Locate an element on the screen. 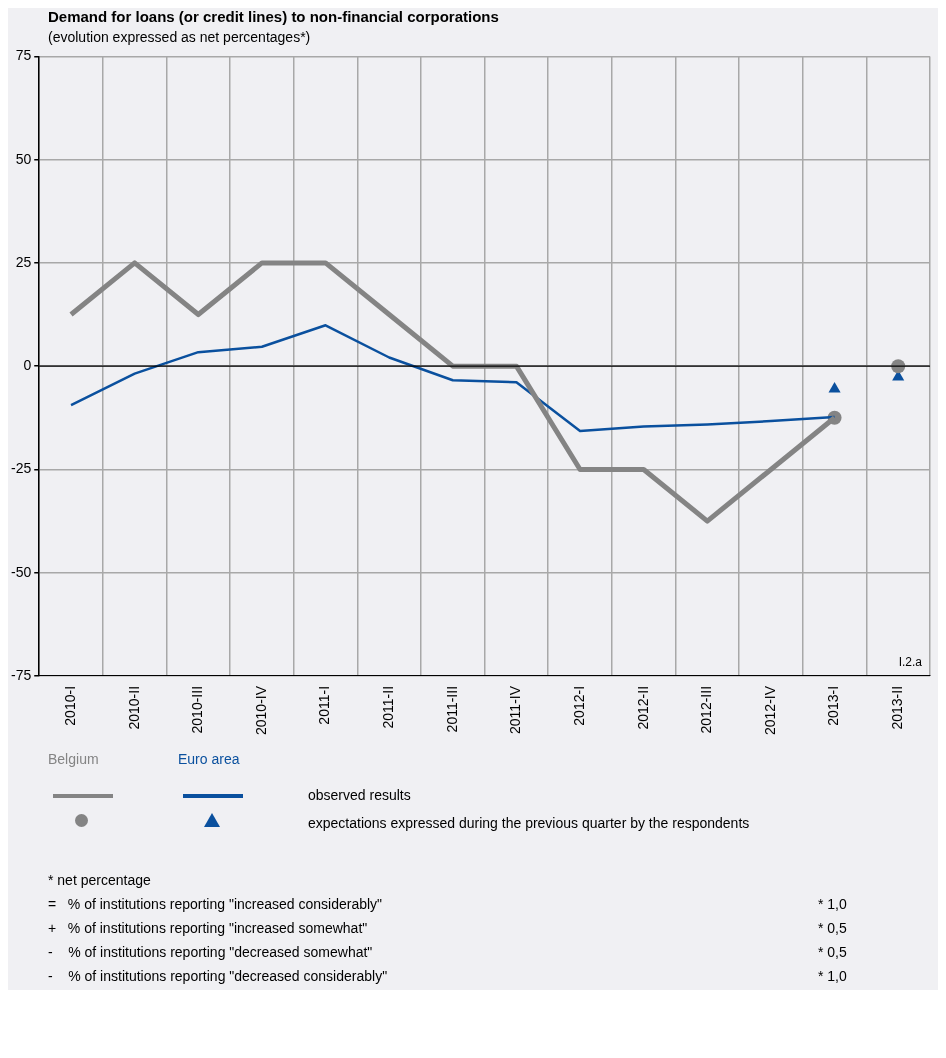  text: Euro area is located at coordinates (209, 759).